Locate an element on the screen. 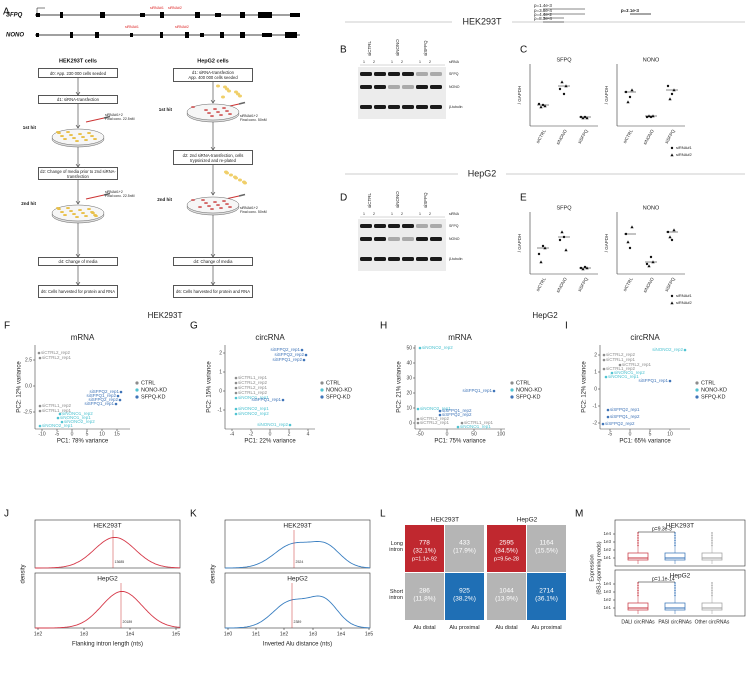 The height and width of the screenshot is (675, 750). label: siSFPQ1_rep1 is located at coordinates (99, 403).